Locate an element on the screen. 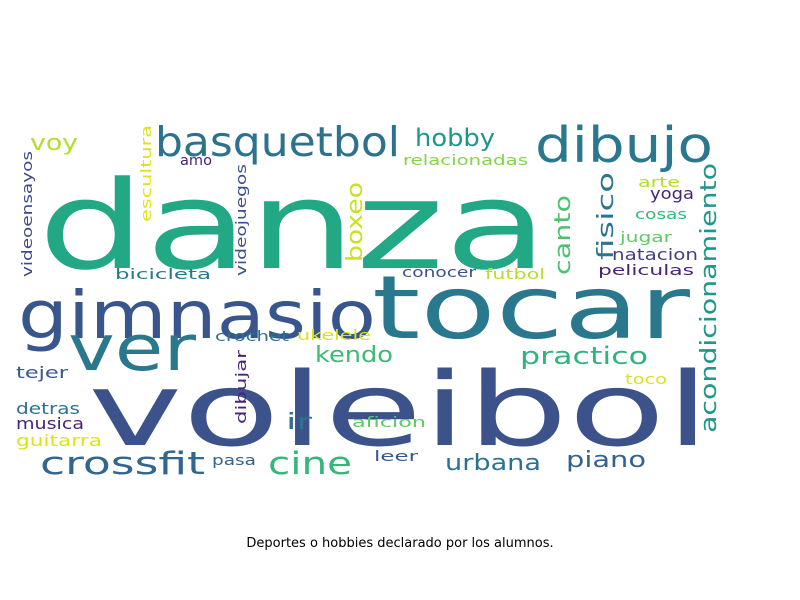 The image size is (800, 600). word-arte: arte is located at coordinates (659, 183).